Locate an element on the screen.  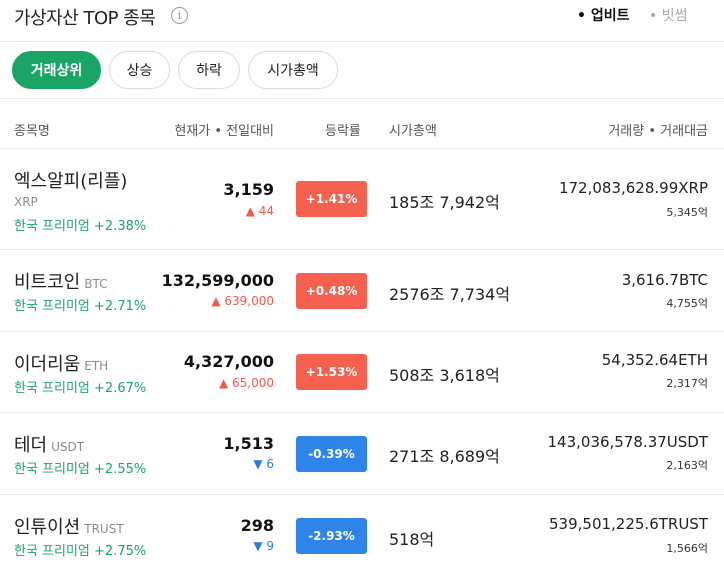
trade-volume: 172,083,628.99XRP is located at coordinates (633, 188).